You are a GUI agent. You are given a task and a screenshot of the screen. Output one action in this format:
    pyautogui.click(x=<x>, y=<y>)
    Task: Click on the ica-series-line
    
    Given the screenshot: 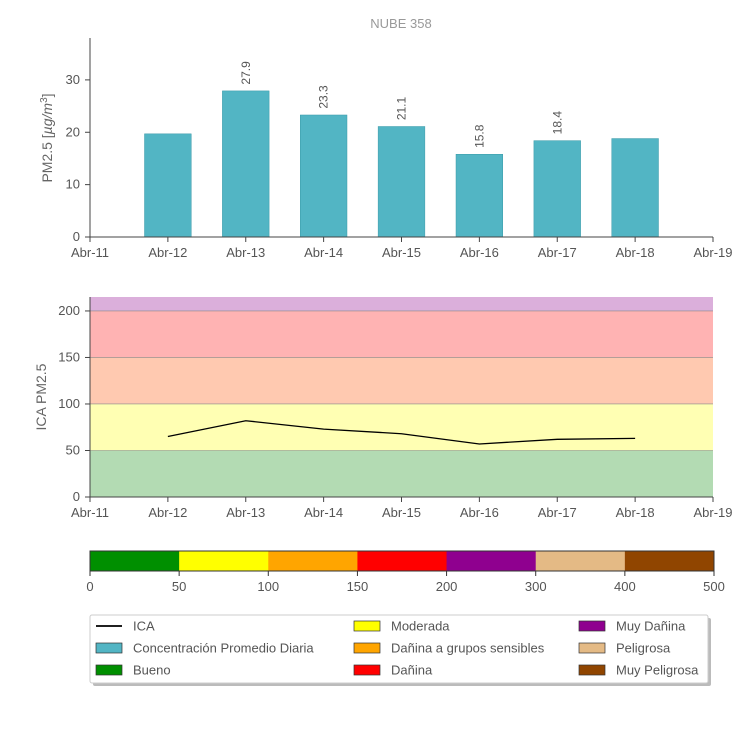 What is the action you would take?
    pyautogui.click(x=401, y=432)
    